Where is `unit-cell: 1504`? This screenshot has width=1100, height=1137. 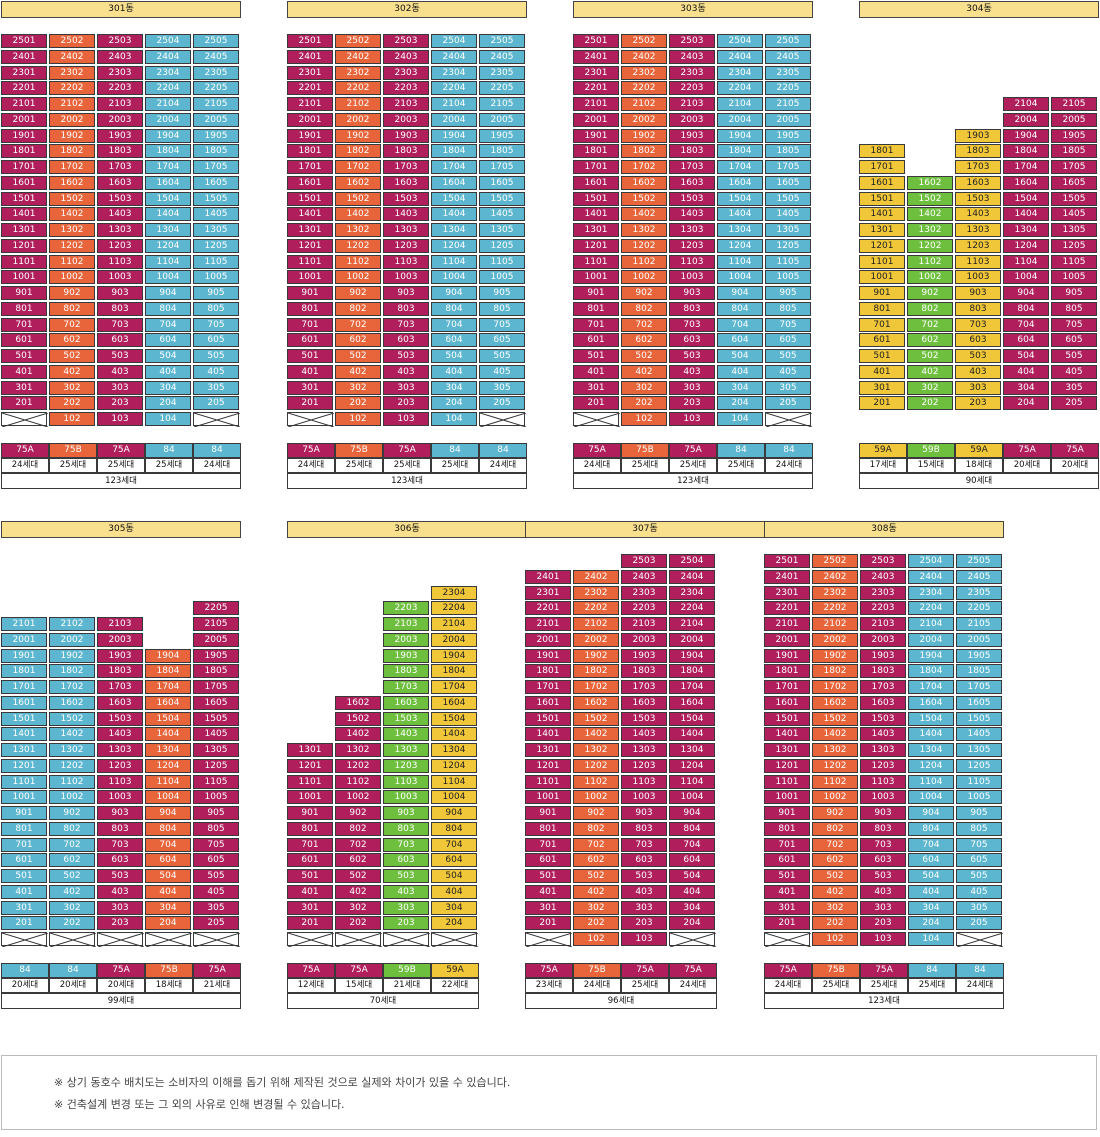
unit-cell: 1504 is located at coordinates (692, 718).